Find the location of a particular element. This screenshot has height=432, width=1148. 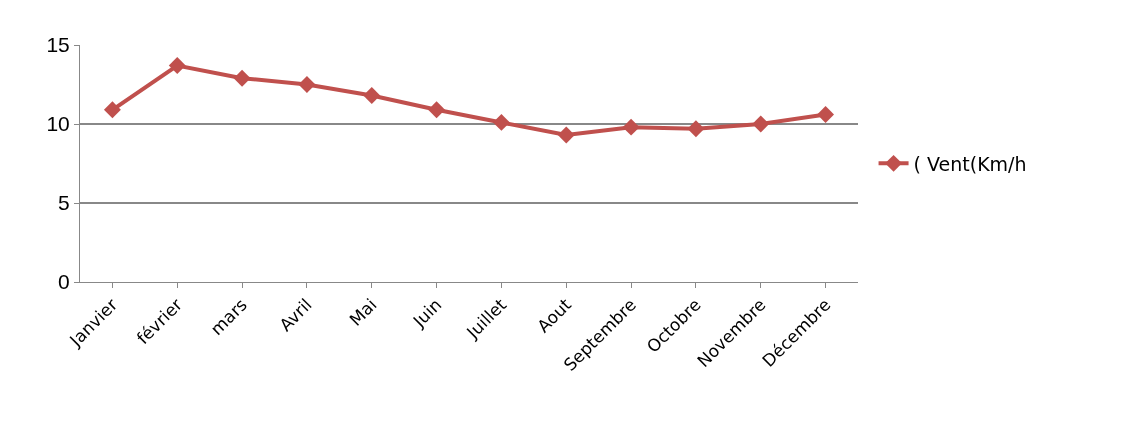

legend-label: ( Vent(Km/h is located at coordinates (970, 163).